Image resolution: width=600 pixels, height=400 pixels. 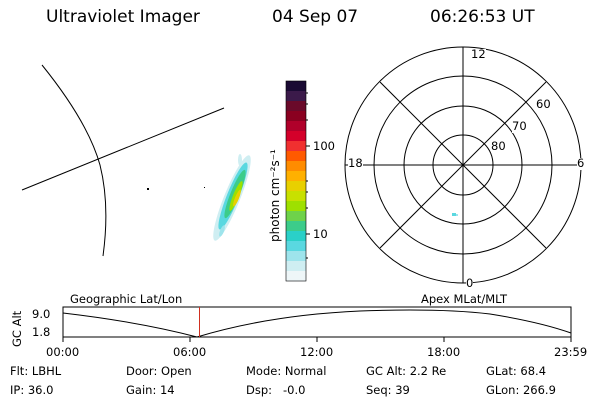 What do you see at coordinates (516, 371) in the screenshot?
I see `info-glat: GLat: 68.4` at bounding box center [516, 371].